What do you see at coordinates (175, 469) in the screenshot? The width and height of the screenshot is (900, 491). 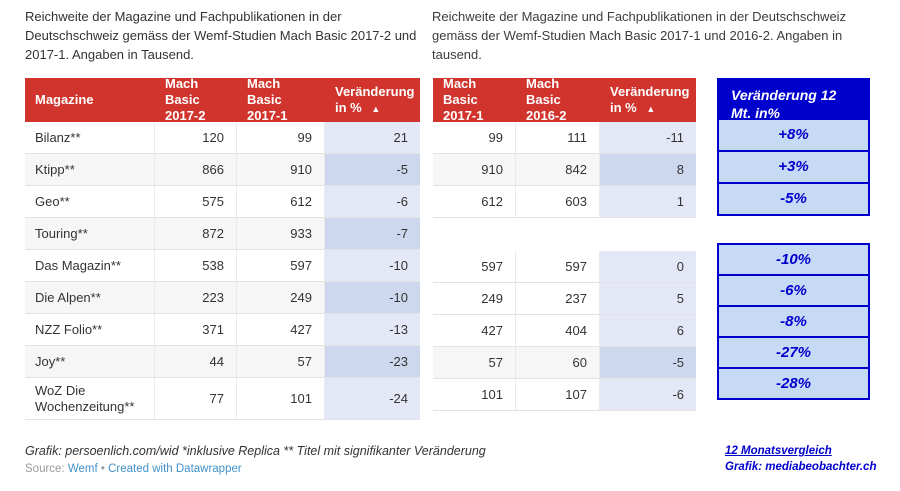 I see `datawrapper-credit-link: Created with Datawrapper` at bounding box center [175, 469].